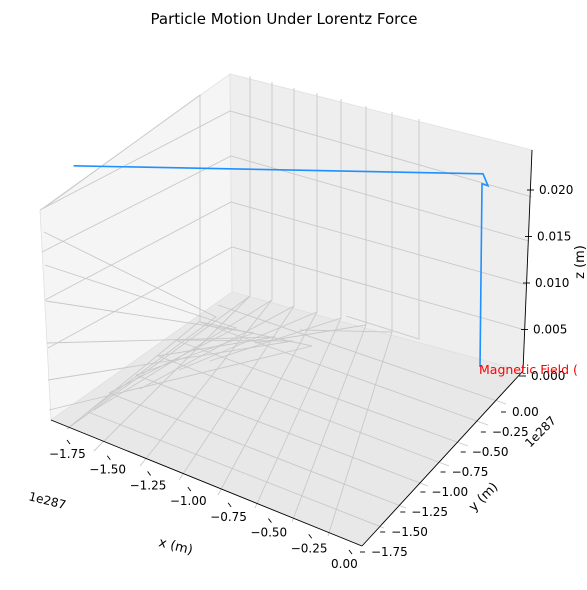  I want to click on x-tick-label: −1.25, so click(148, 485).